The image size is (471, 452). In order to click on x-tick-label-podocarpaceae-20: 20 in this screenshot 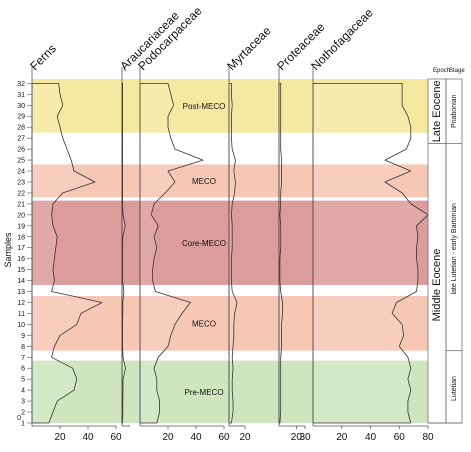, I will do `click(168, 437)`.